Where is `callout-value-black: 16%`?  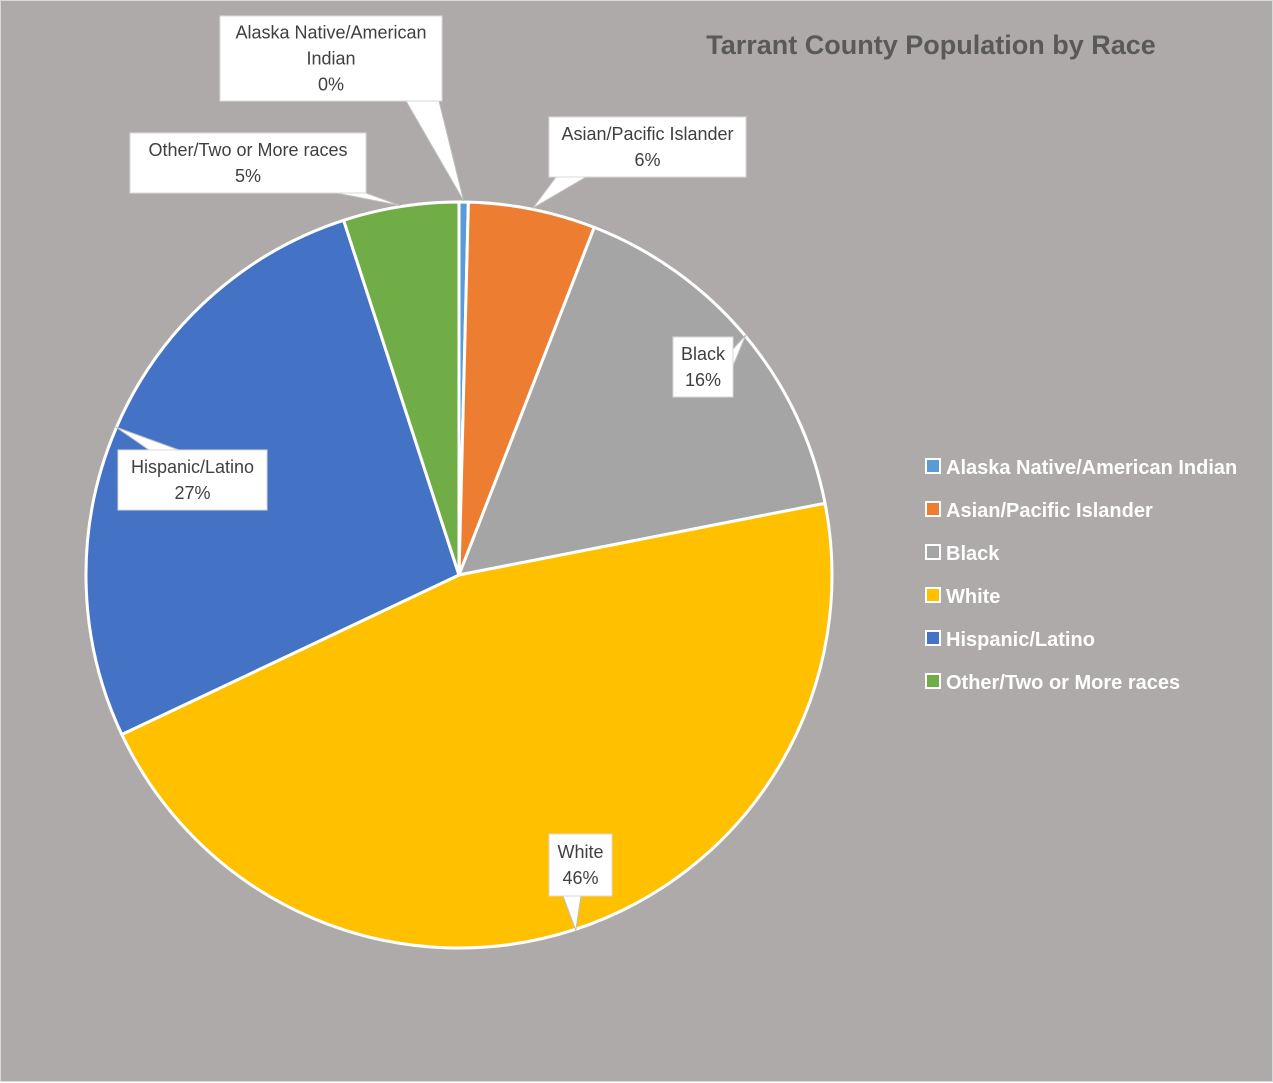 callout-value-black: 16% is located at coordinates (703, 380).